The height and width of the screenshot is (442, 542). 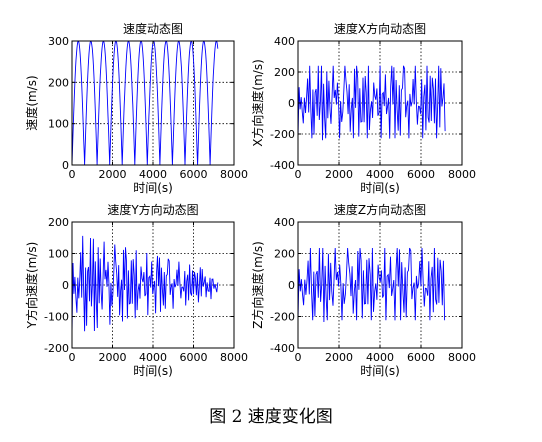 What do you see at coordinates (257, 285) in the screenshot?
I see `y-axis-label: Z方向速度(m/s)` at bounding box center [257, 285].